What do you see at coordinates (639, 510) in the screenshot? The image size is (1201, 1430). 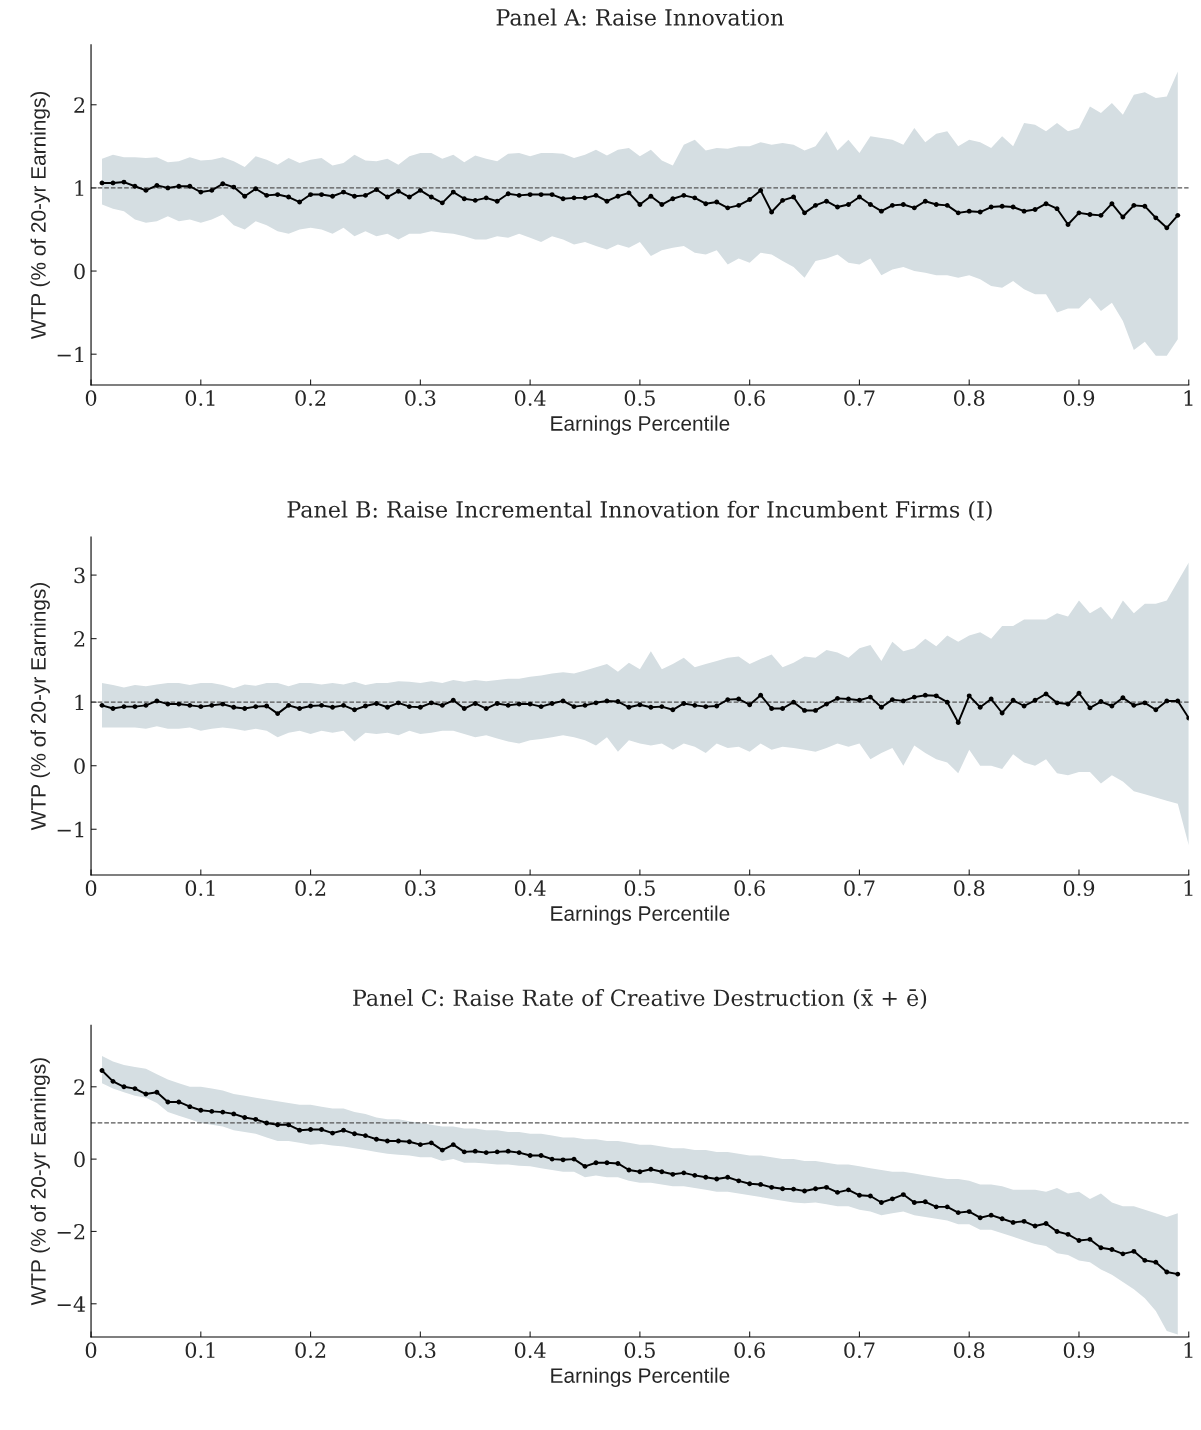 I see `chart-title: Panel B: Raise Incremental Innovation for Incumbent Firms (I)` at bounding box center [639, 510].